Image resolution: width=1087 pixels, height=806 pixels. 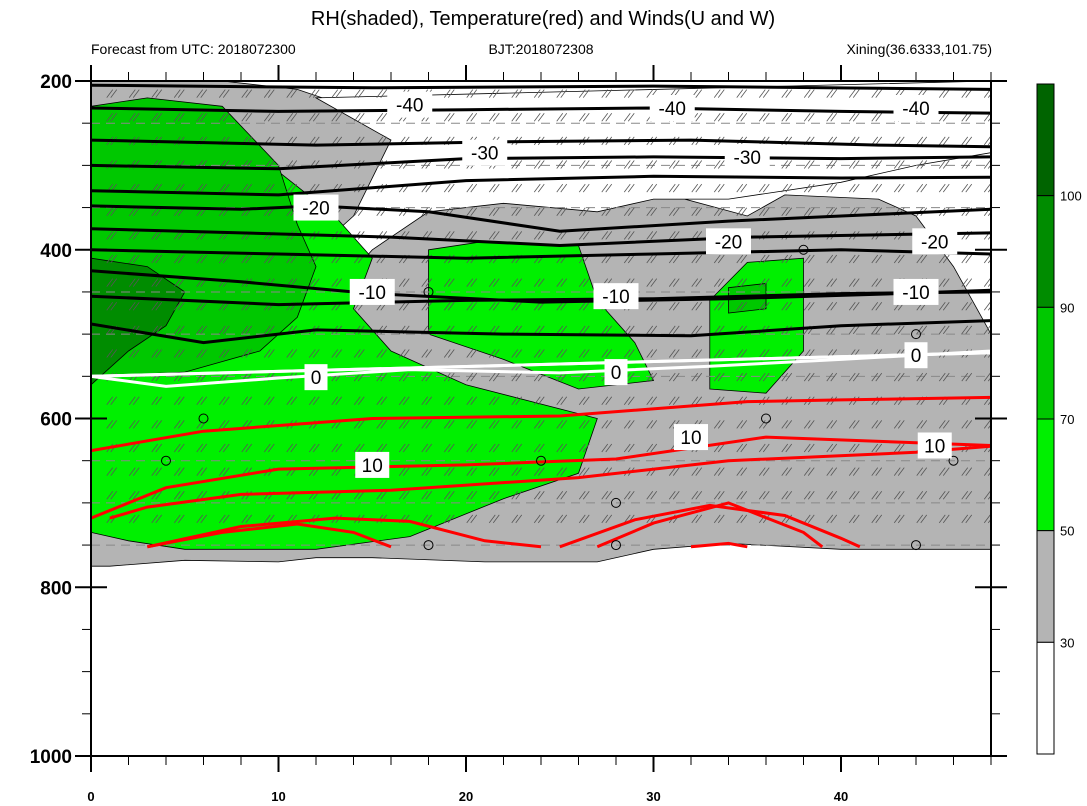 What do you see at coordinates (193, 49) in the screenshot?
I see `chart-subtitle-left: Forecast from UTC: 2018072300` at bounding box center [193, 49].